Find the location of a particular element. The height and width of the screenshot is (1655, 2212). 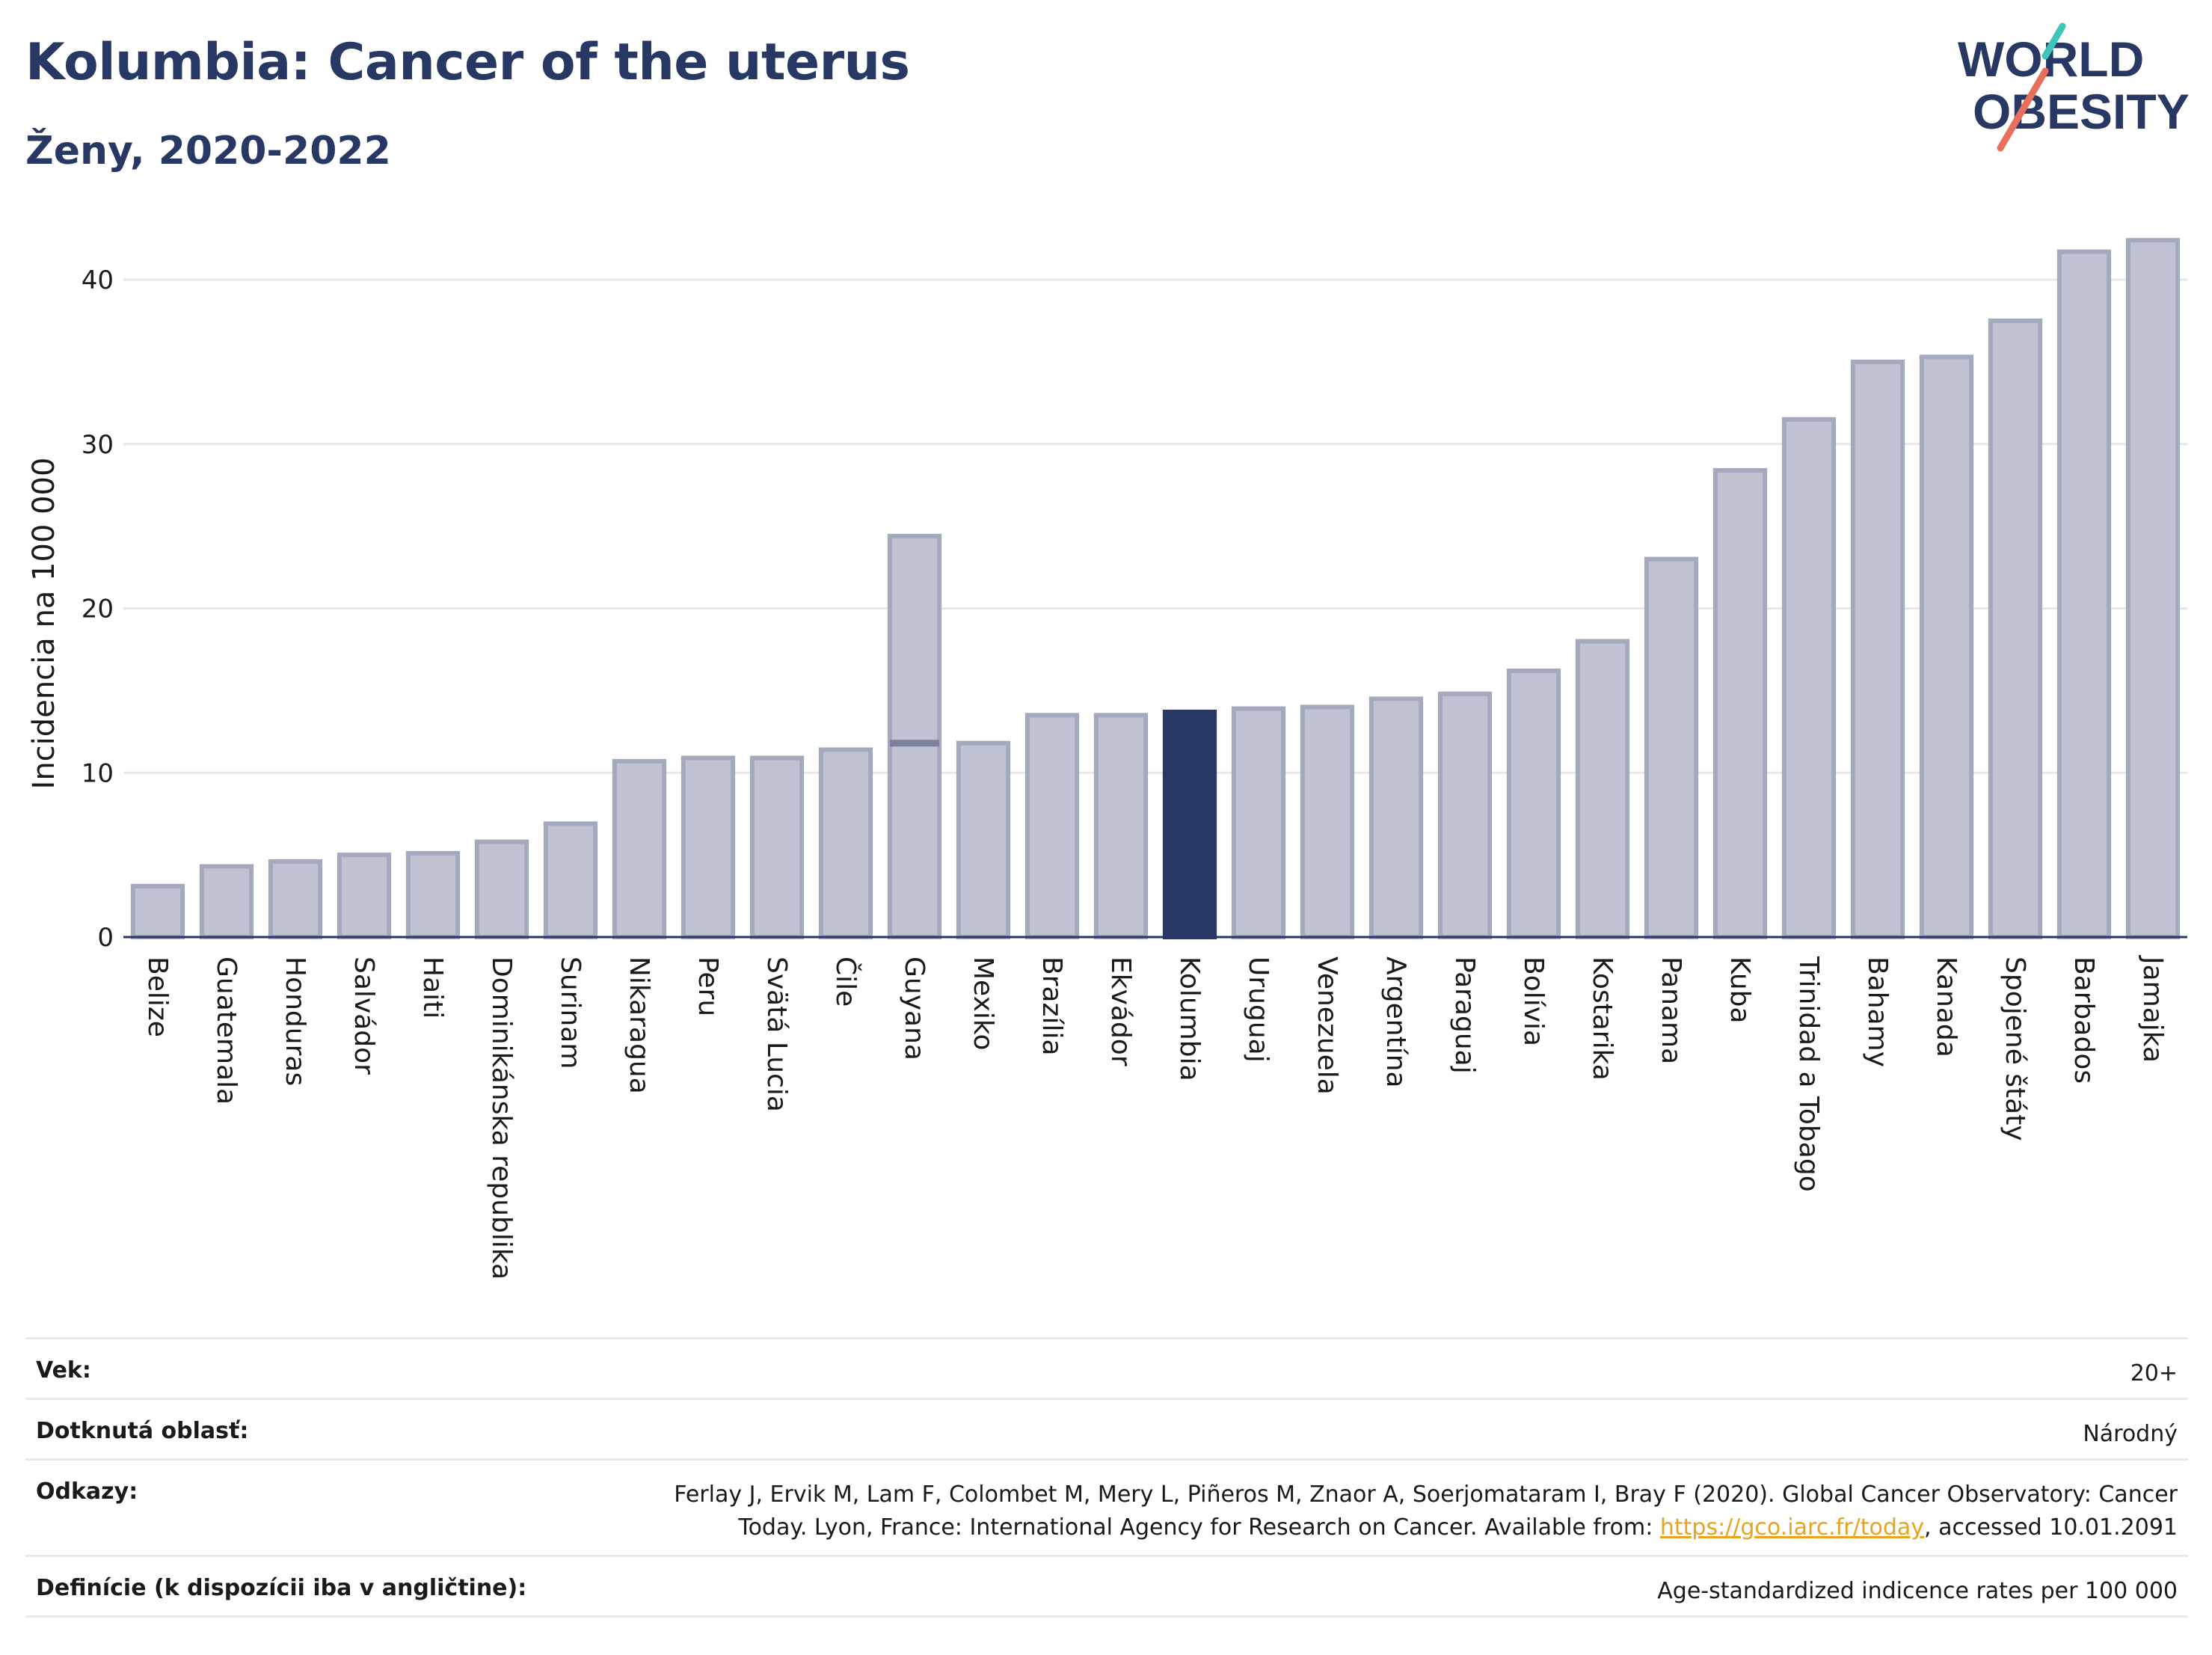

y-tick-label: 30 is located at coordinates (98, 445).